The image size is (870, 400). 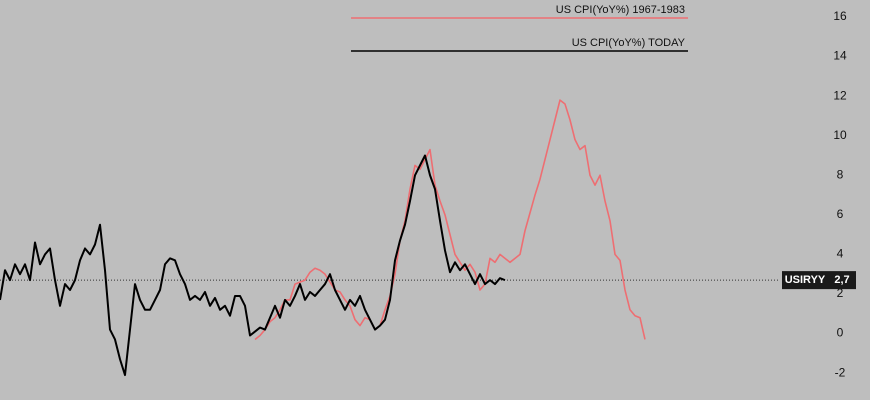 What do you see at coordinates (840, 16) in the screenshot?
I see `y-tick-label: 16` at bounding box center [840, 16].